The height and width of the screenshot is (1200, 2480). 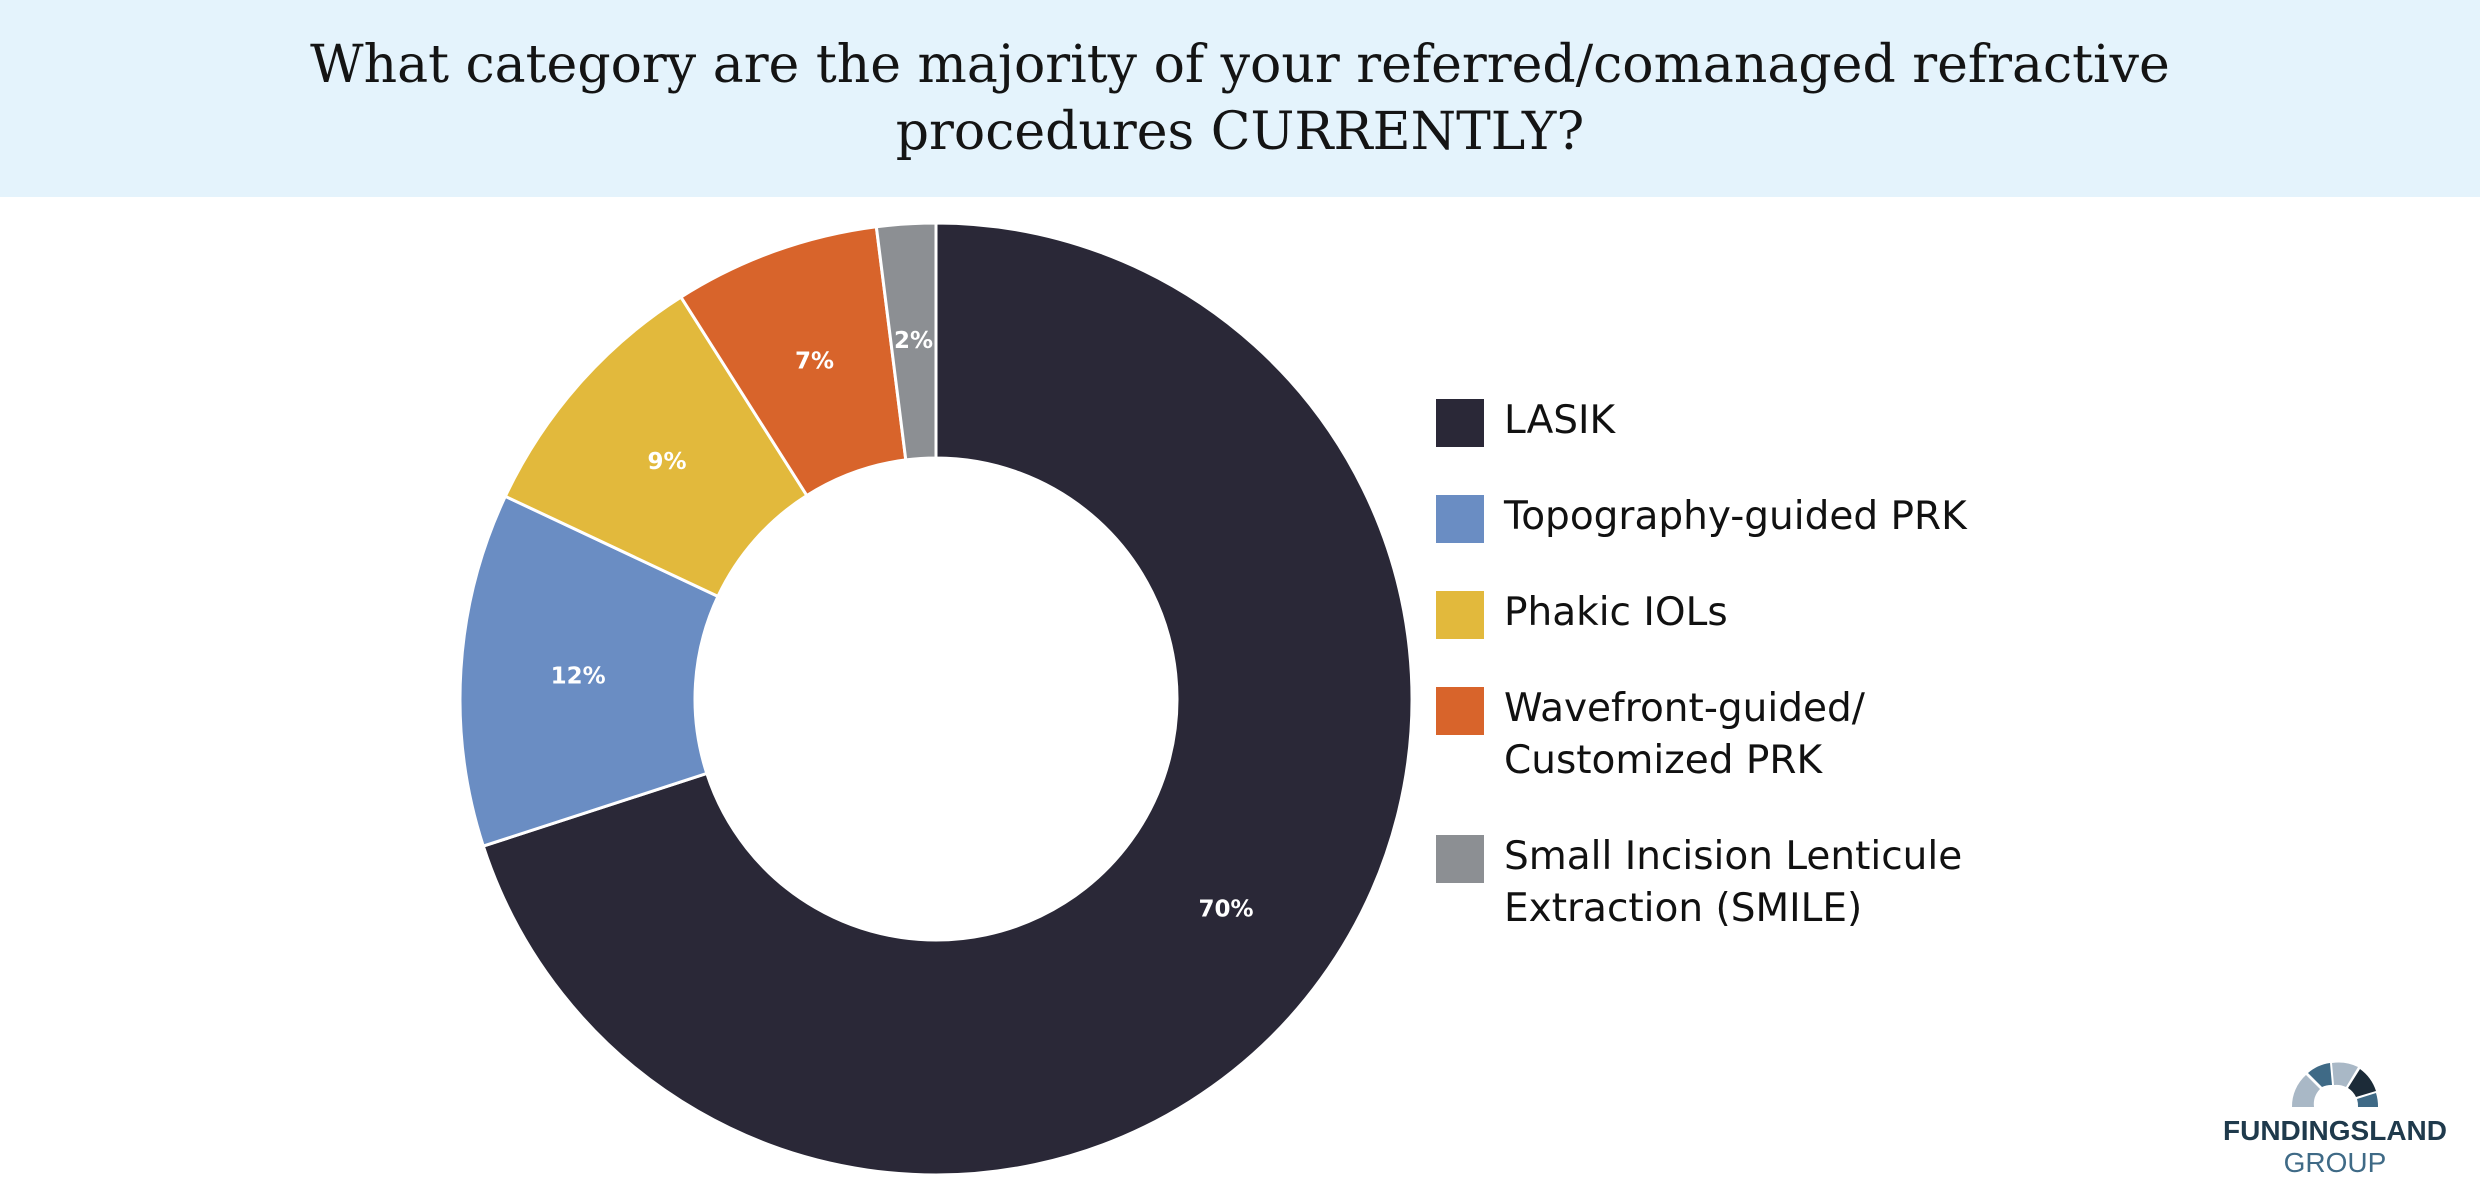 I want to click on legend-label: LASIK, so click(x=1560, y=420).